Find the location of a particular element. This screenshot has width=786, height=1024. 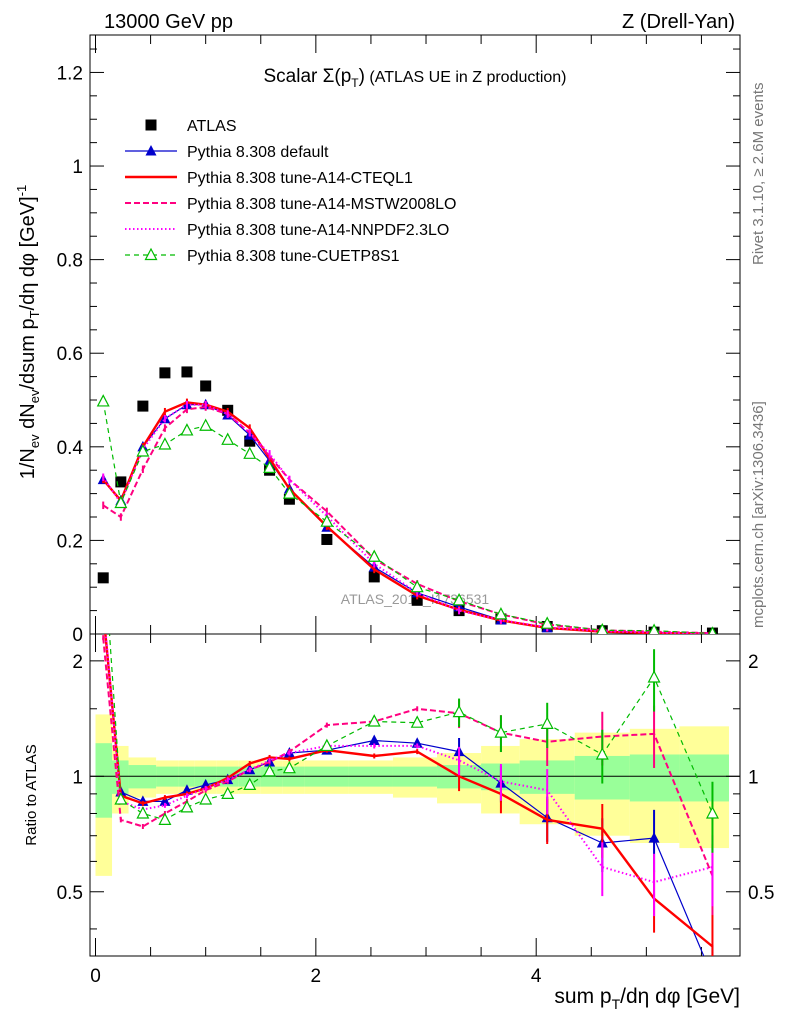

legend-item-nnpdf: Pythia 8.308 tune-A14-NNPDF2.3LO is located at coordinates (287, 230).